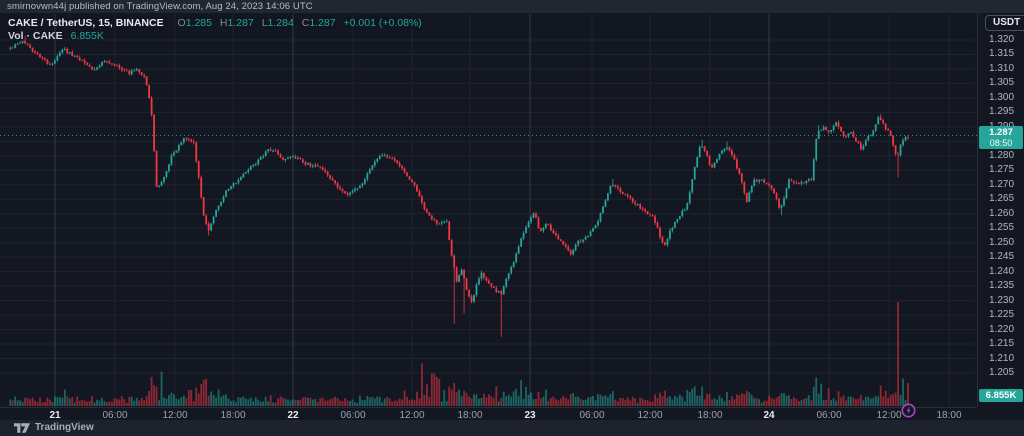 This screenshot has width=1024, height=436. What do you see at coordinates (55, 415) in the screenshot?
I see `time-tick-label-day: 21` at bounding box center [55, 415].